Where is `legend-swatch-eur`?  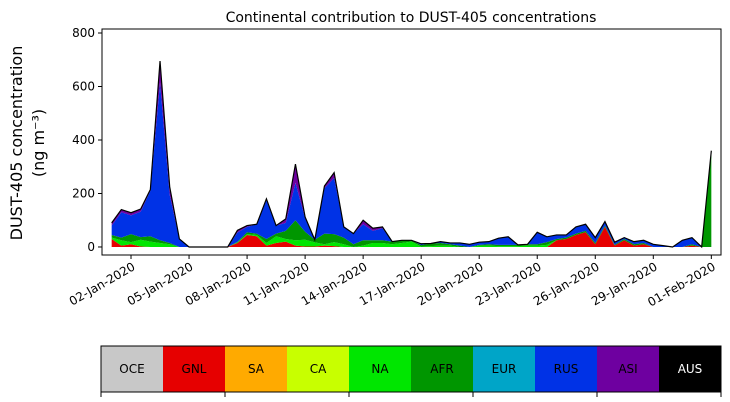
legend-swatch-eur is located at coordinates (504, 369).